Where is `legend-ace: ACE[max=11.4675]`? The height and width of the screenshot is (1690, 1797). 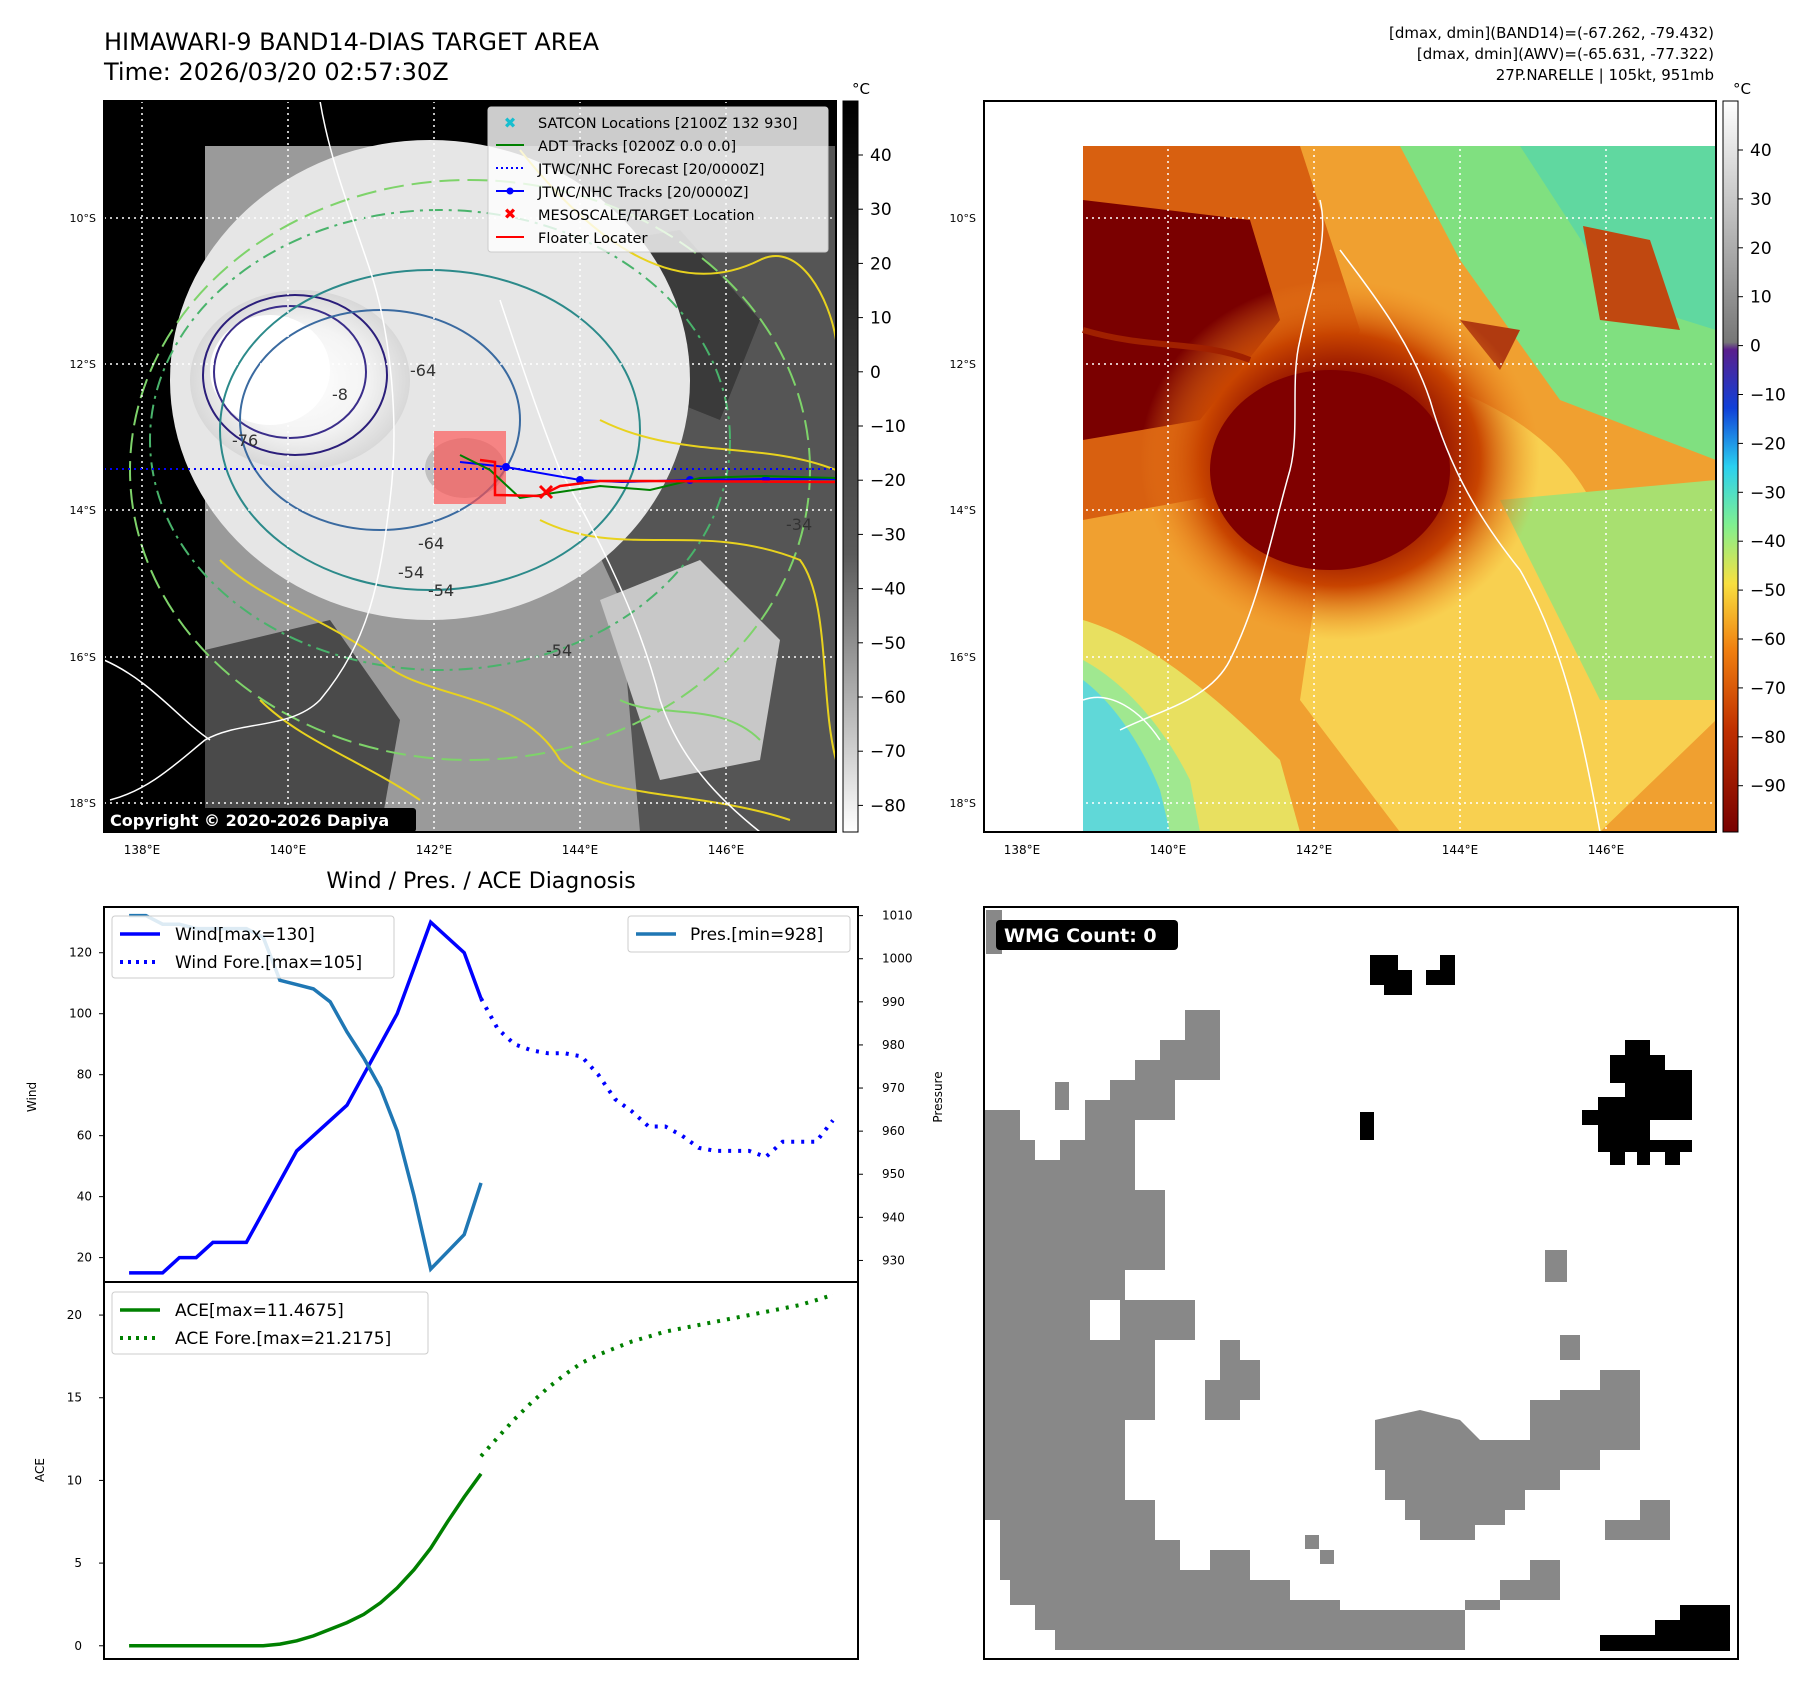 legend-ace: ACE[max=11.4675] is located at coordinates (259, 1311).